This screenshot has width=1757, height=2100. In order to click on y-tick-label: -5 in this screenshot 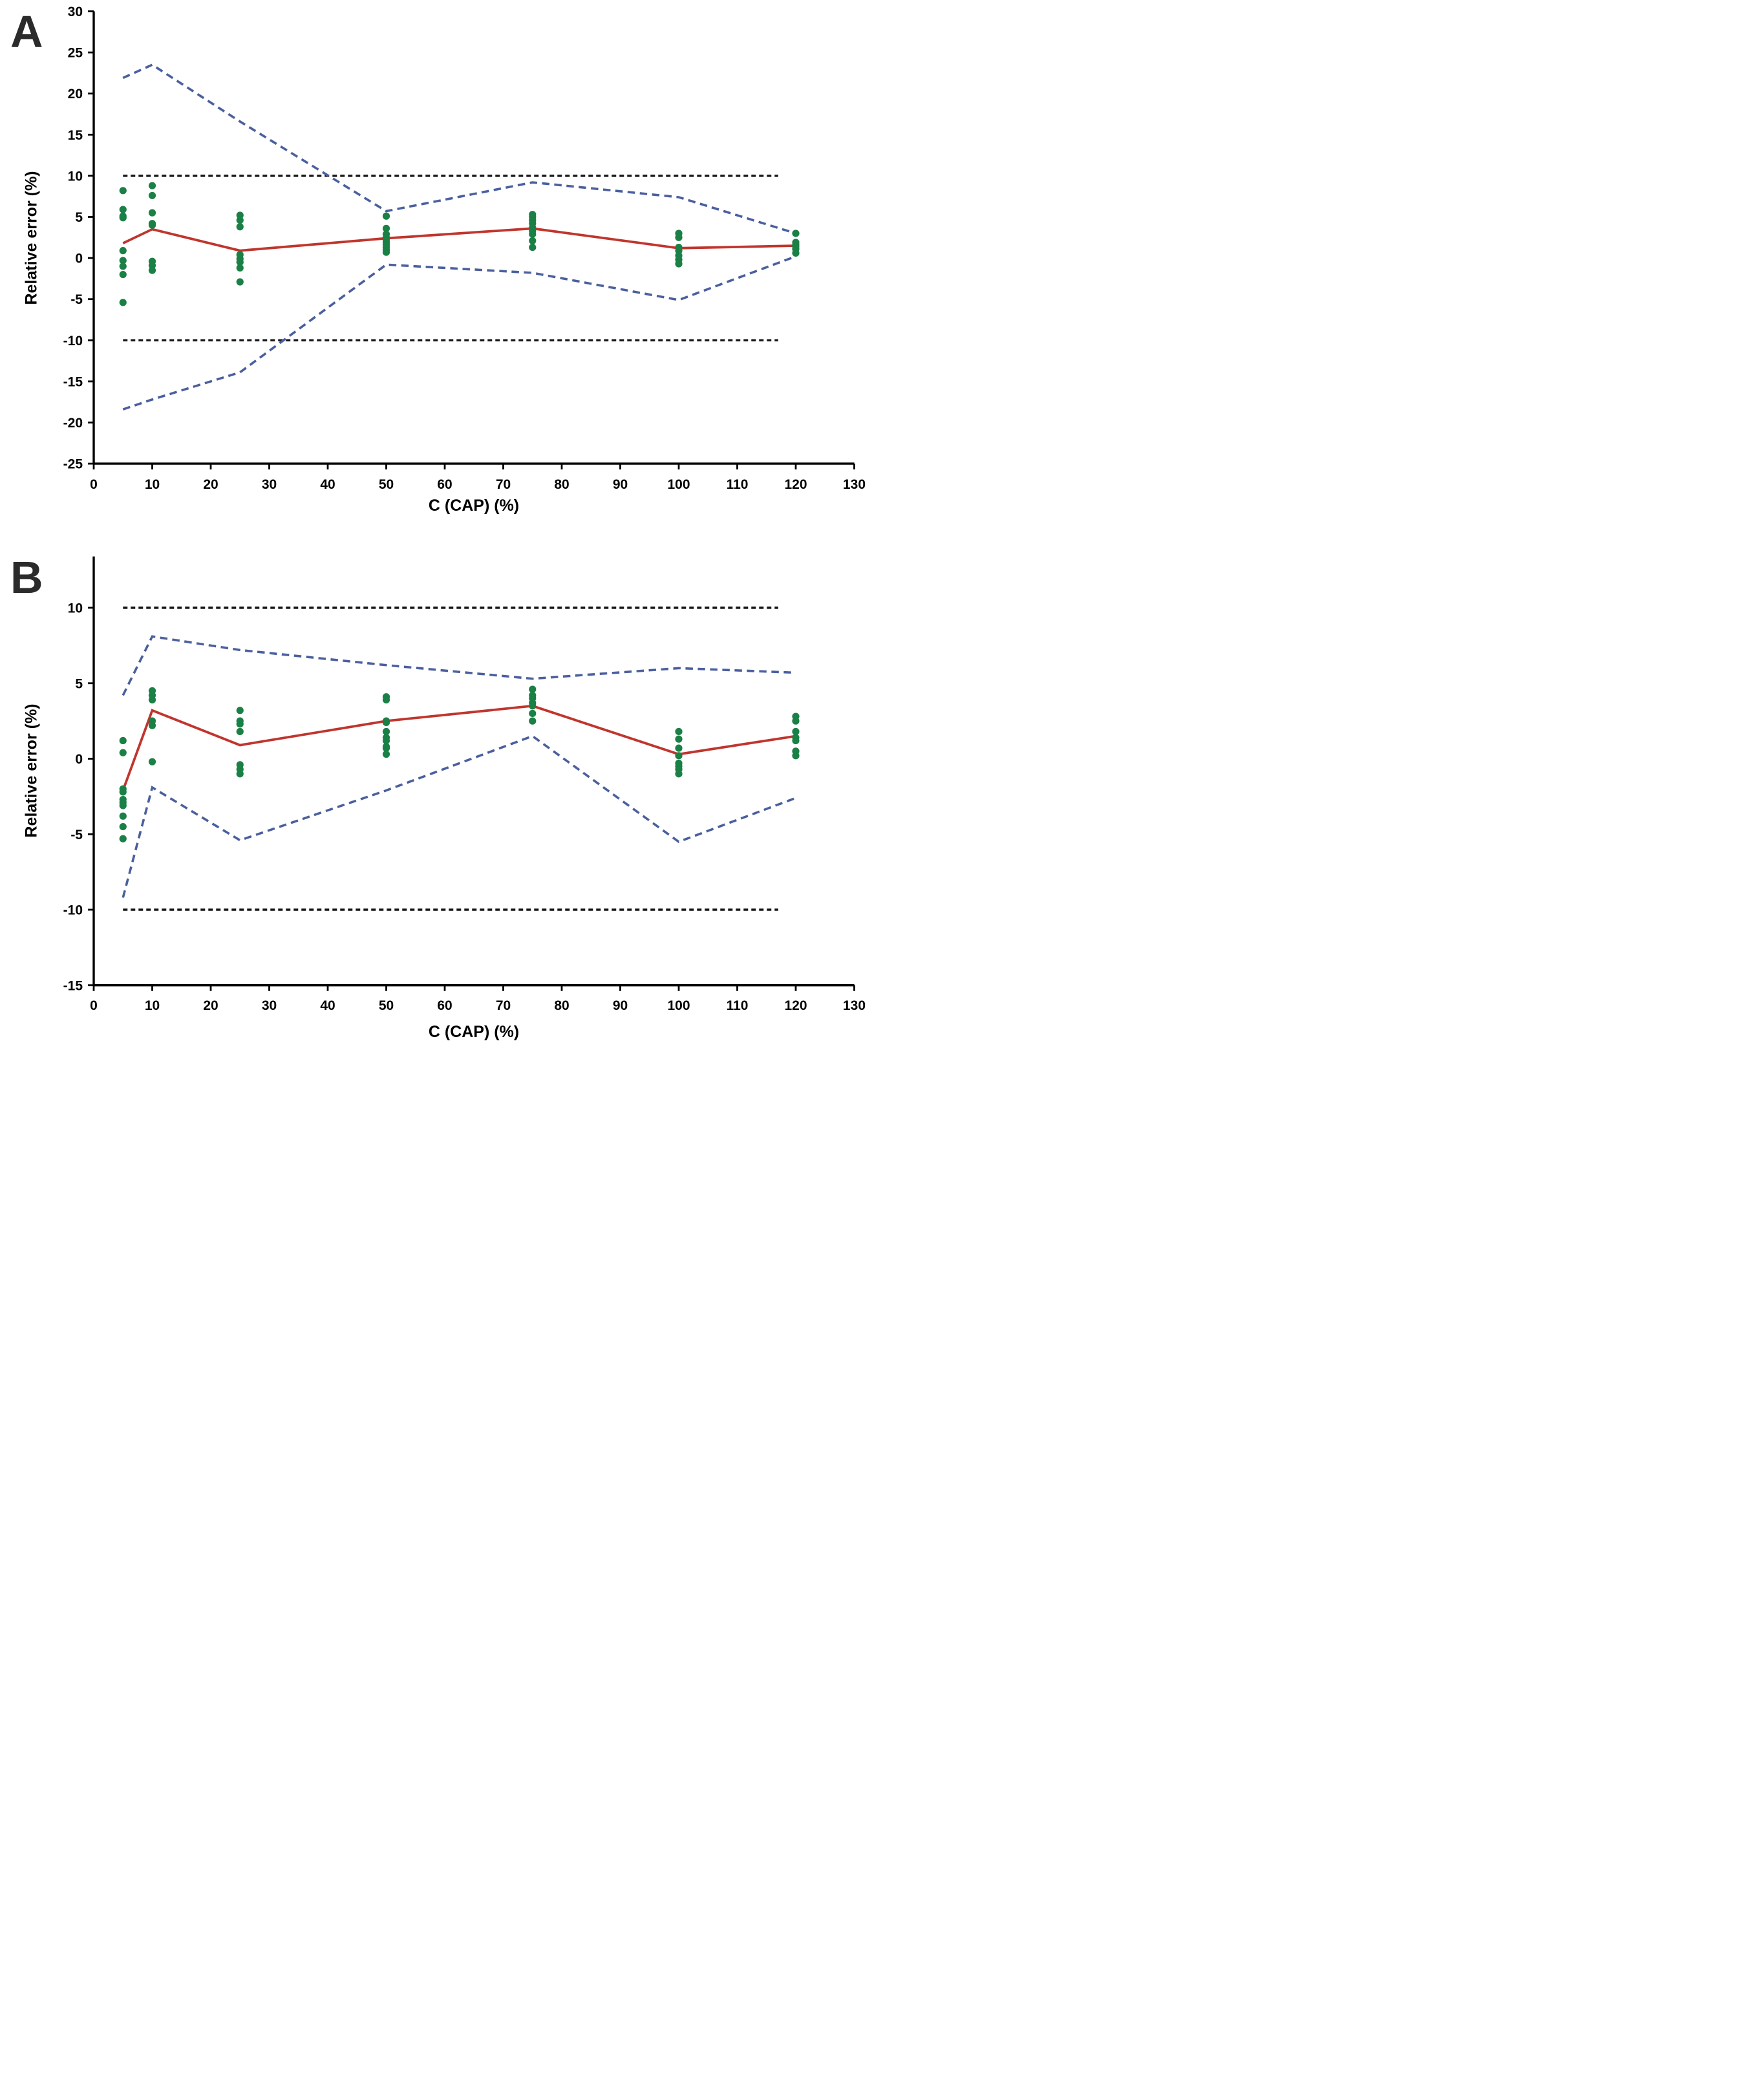, I will do `click(76, 299)`.